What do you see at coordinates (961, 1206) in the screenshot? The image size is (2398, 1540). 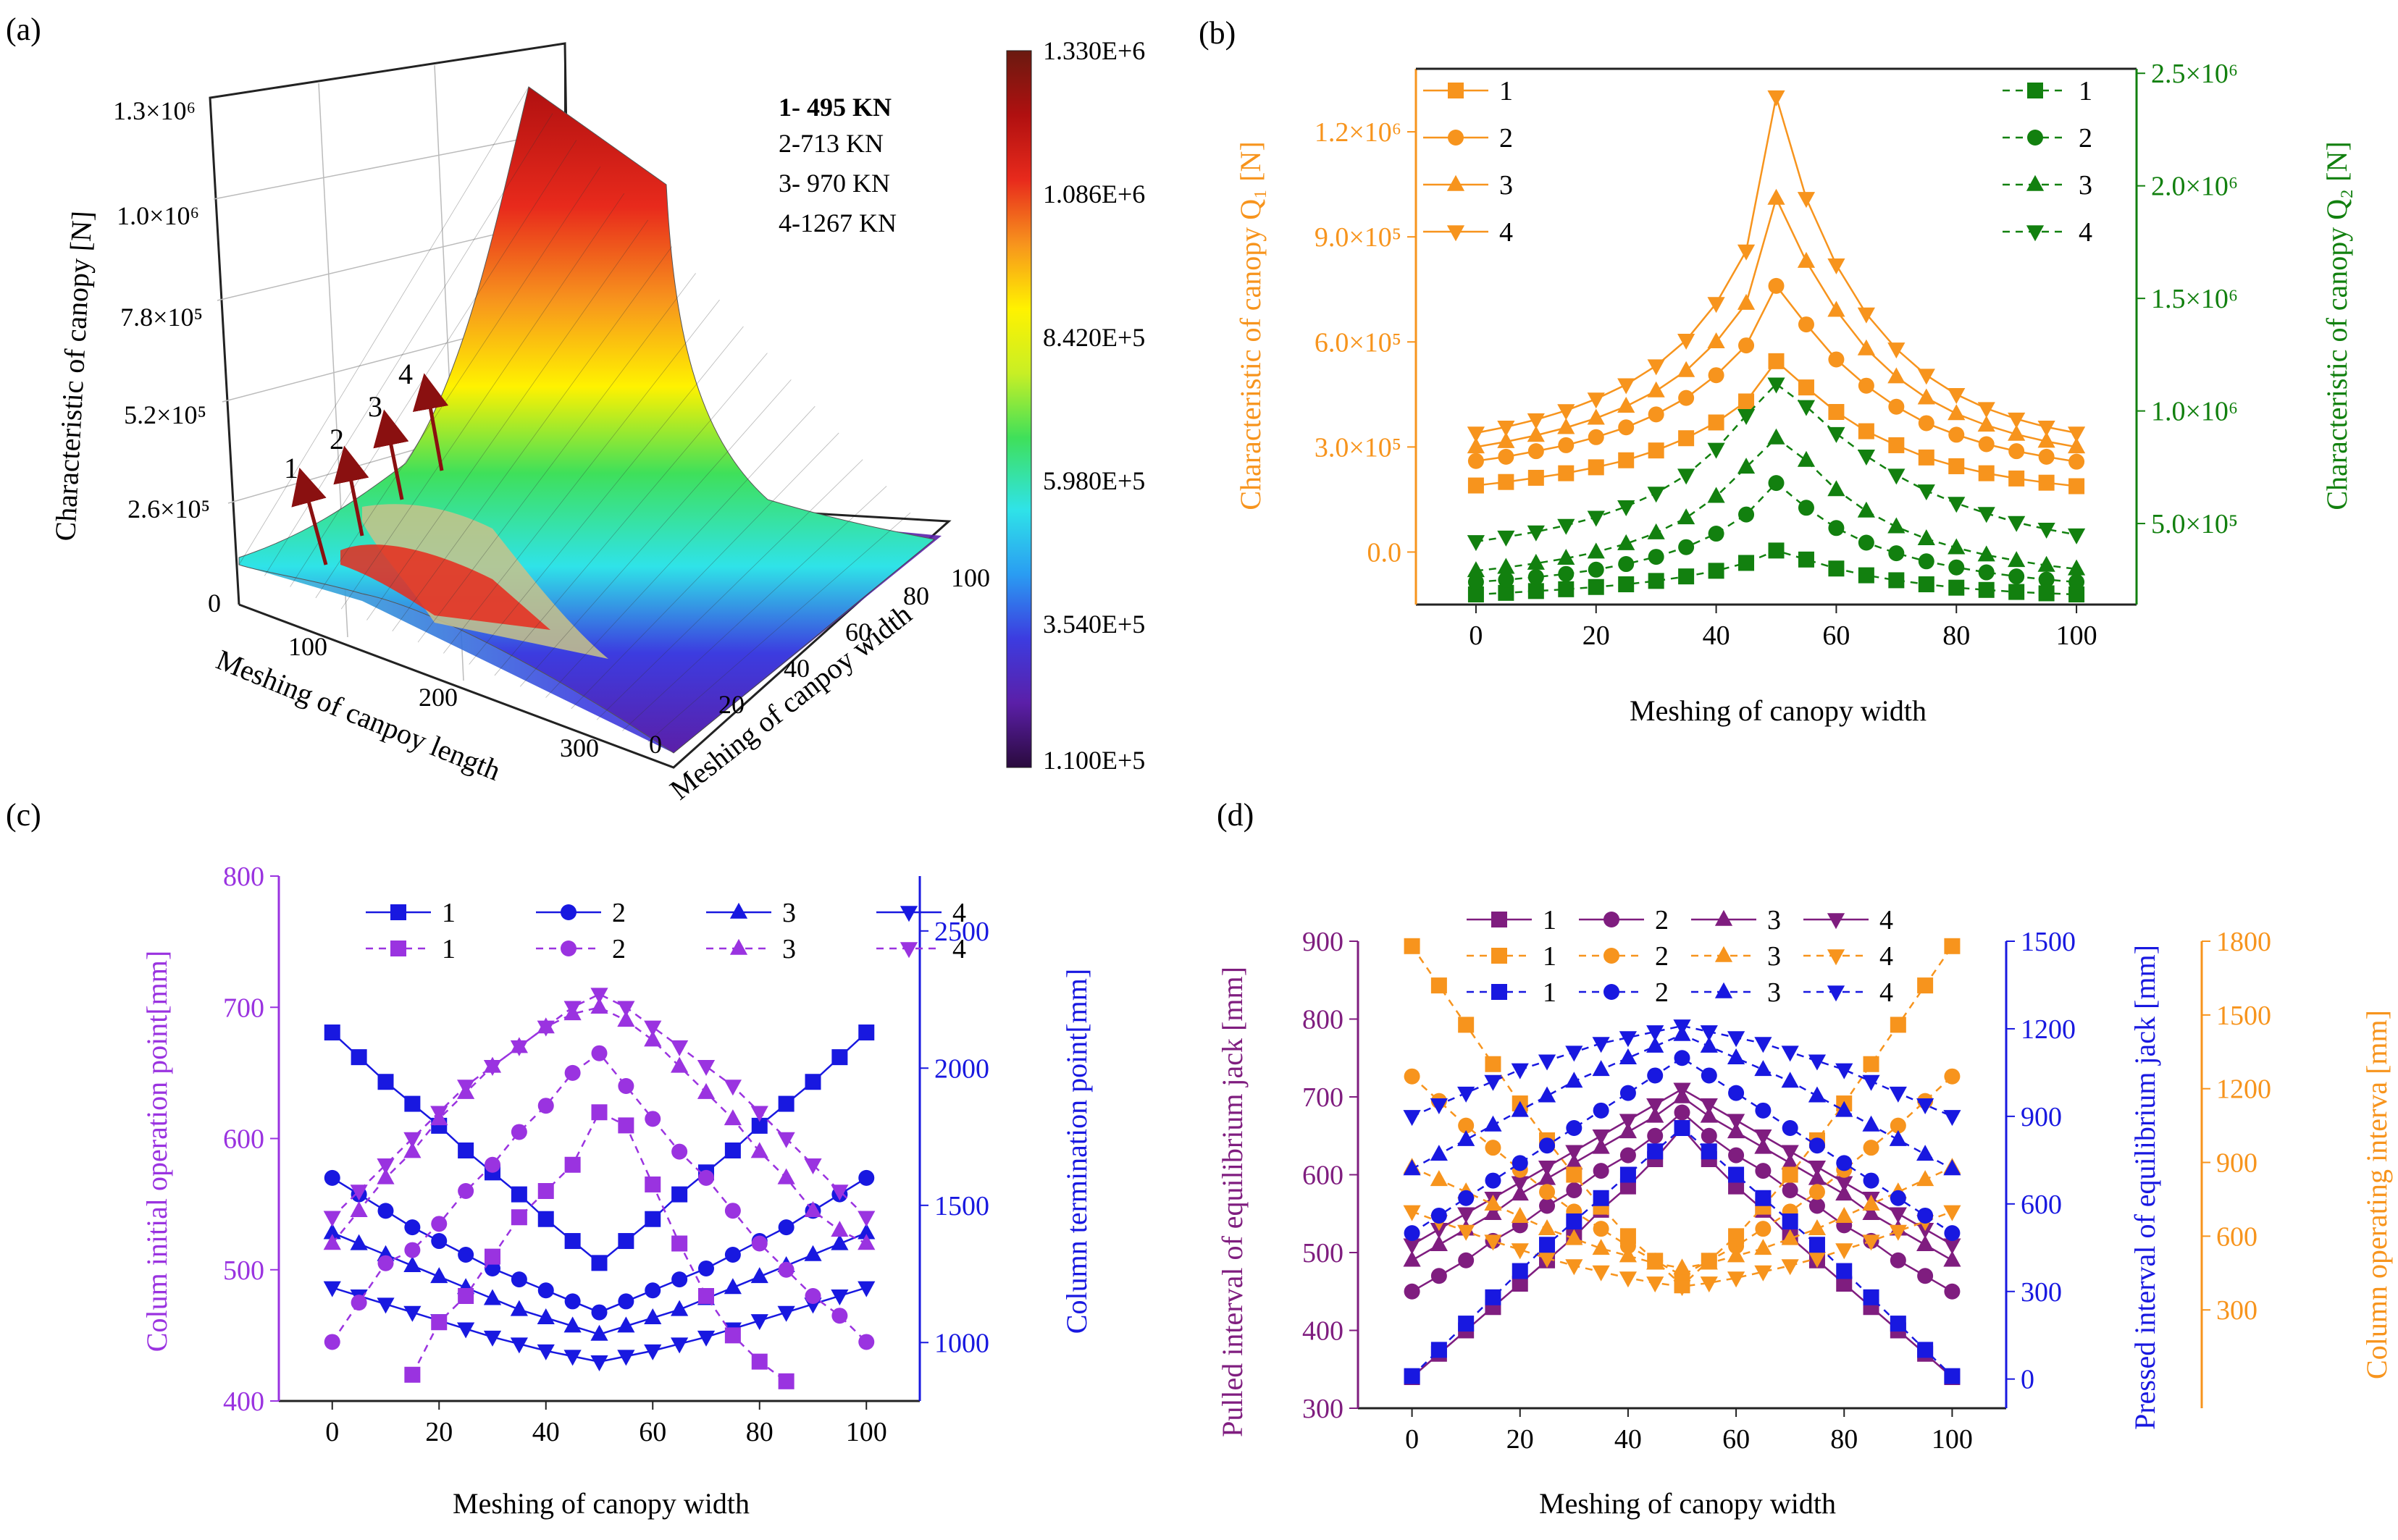 I see `right-tick-label: 1500` at bounding box center [961, 1206].